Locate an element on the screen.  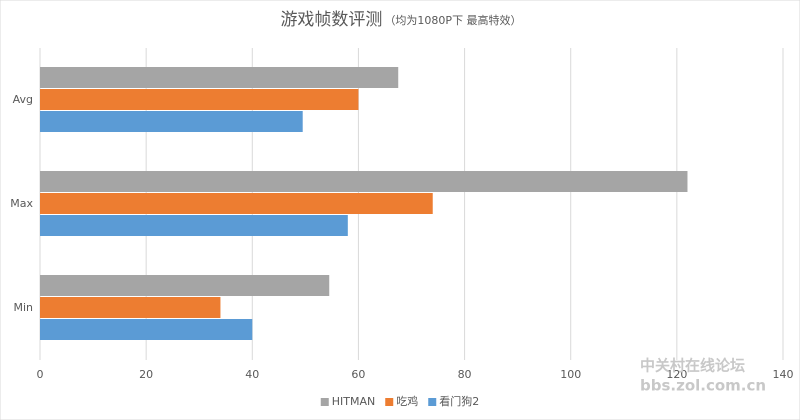
x-tick-label: 0 is located at coordinates (40, 374).